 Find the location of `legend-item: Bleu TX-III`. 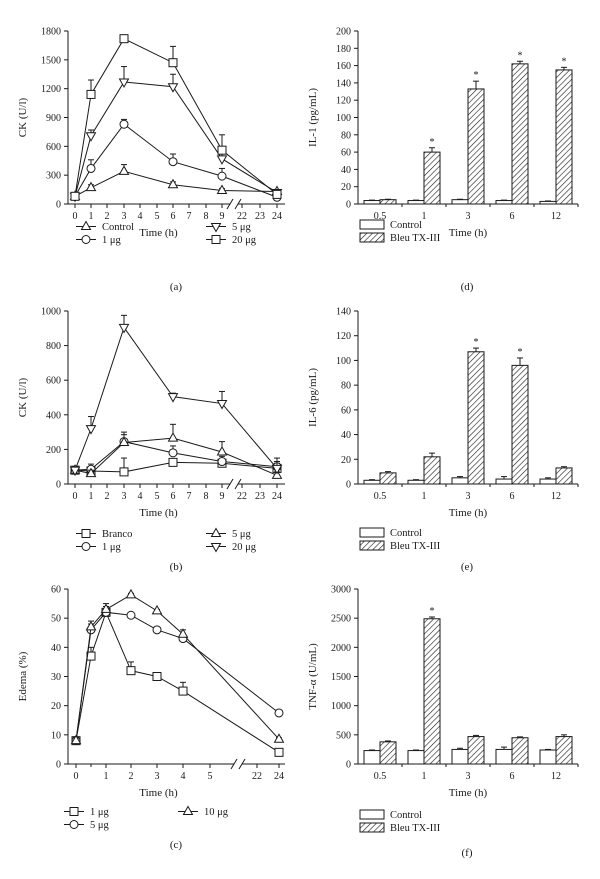

legend-item: Bleu TX-III is located at coordinates (400, 238).